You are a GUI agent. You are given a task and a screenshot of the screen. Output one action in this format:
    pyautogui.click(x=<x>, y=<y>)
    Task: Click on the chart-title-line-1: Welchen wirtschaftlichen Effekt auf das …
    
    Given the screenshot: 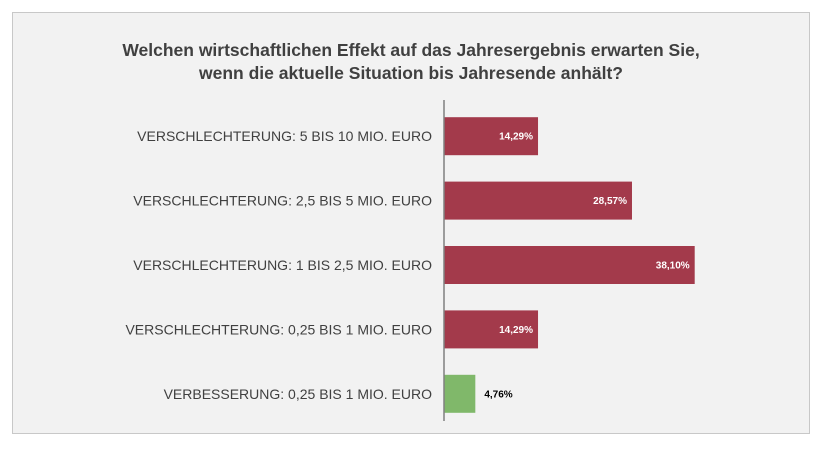 What is the action you would take?
    pyautogui.click(x=411, y=50)
    